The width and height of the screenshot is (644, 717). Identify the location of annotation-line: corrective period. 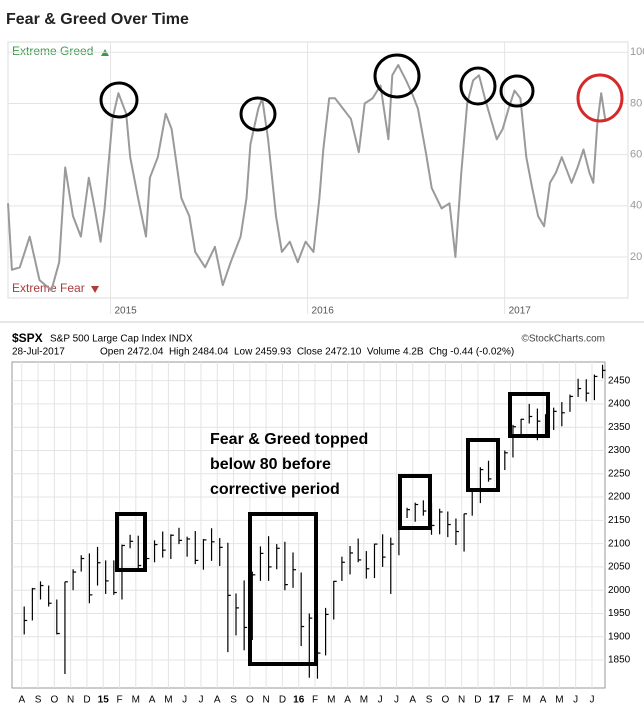
(275, 489).